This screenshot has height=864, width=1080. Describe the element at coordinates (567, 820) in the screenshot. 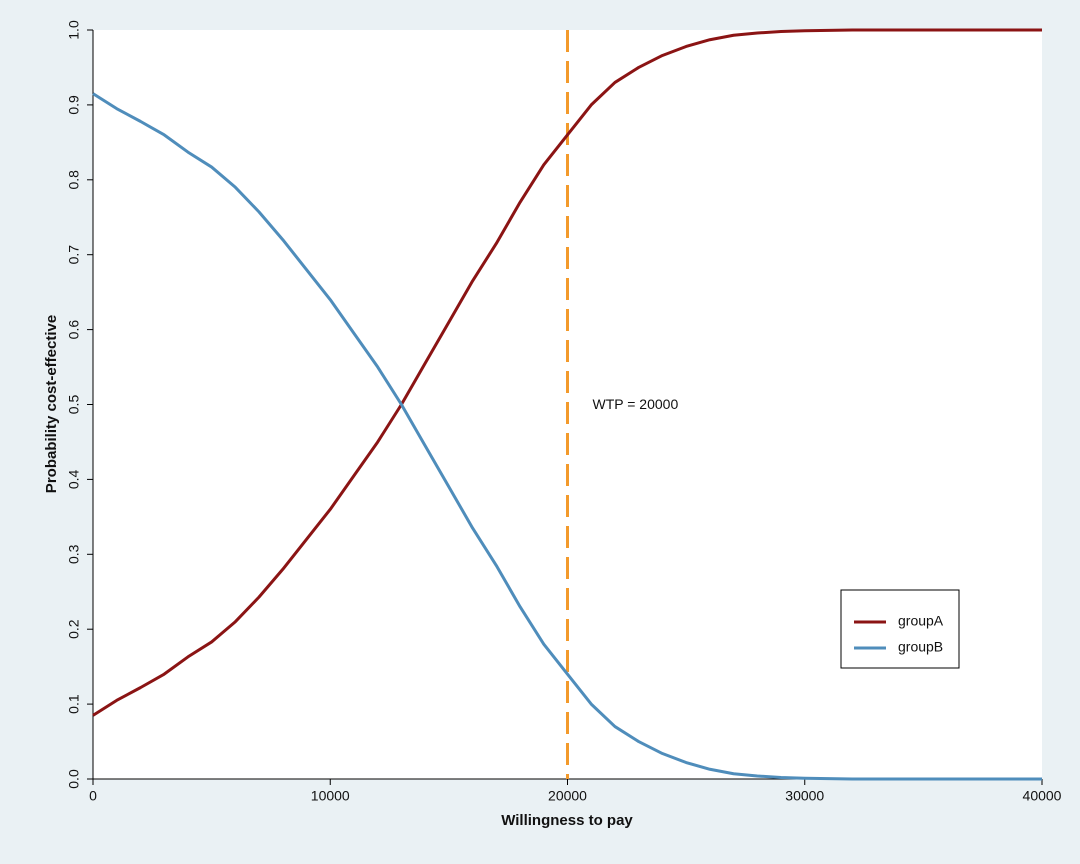

I see `x-axis-title: Willingness to pay` at that location.